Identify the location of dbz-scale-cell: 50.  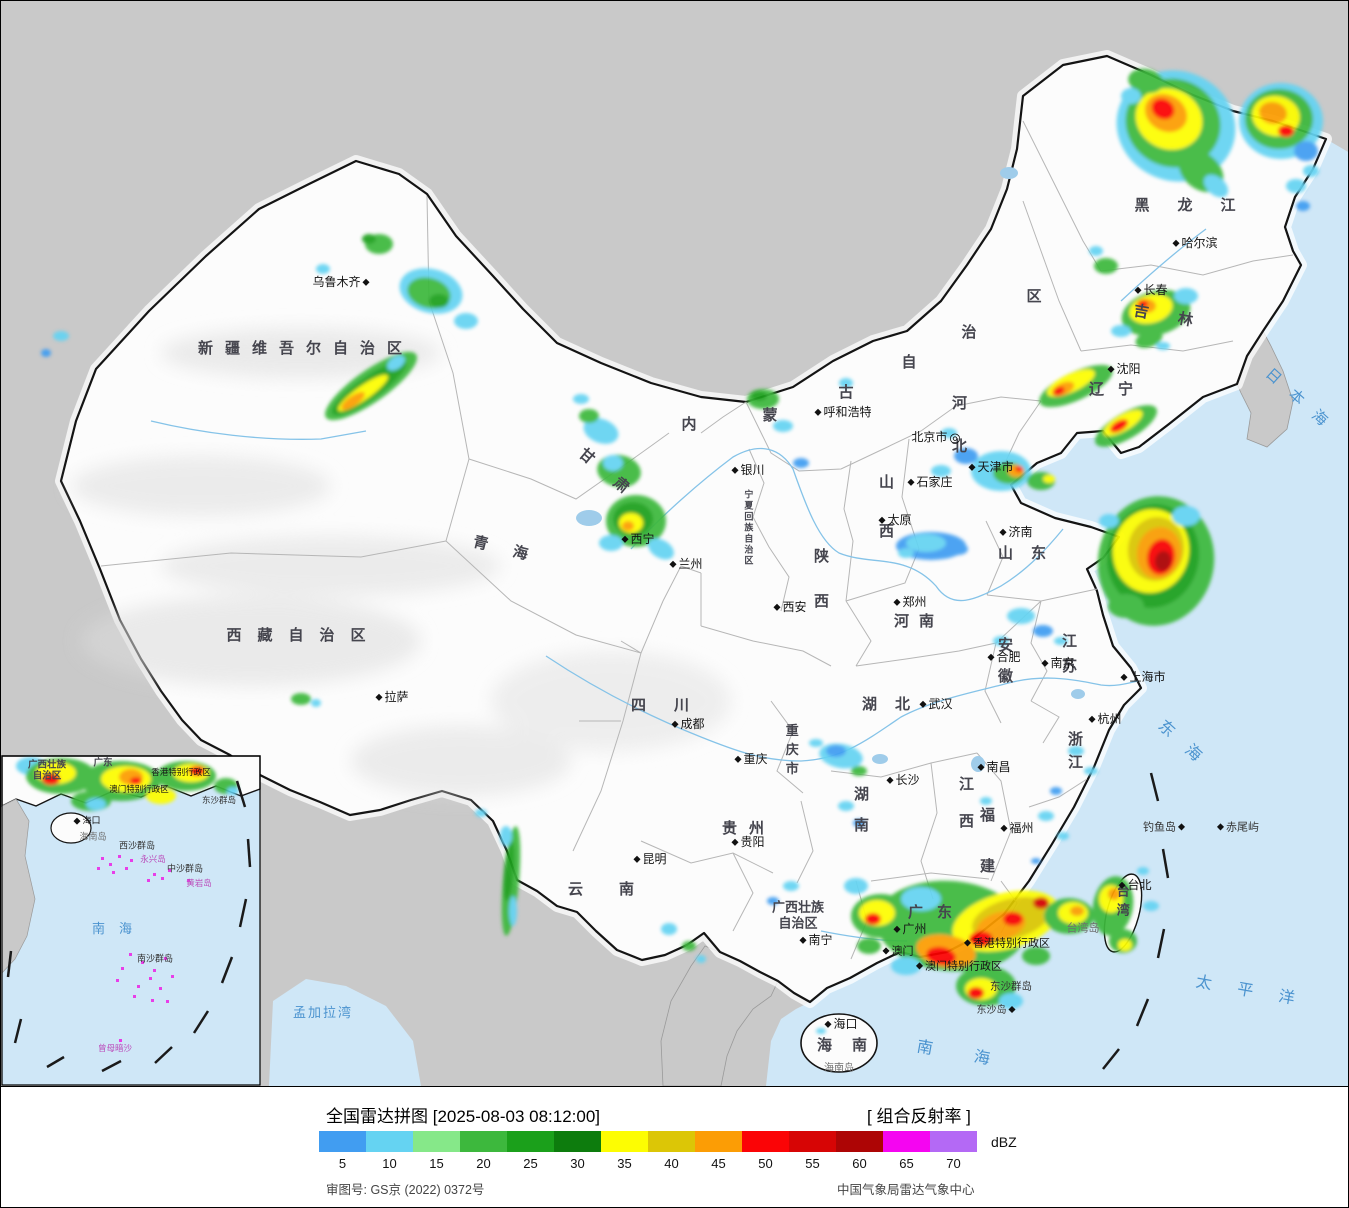
(765, 1151).